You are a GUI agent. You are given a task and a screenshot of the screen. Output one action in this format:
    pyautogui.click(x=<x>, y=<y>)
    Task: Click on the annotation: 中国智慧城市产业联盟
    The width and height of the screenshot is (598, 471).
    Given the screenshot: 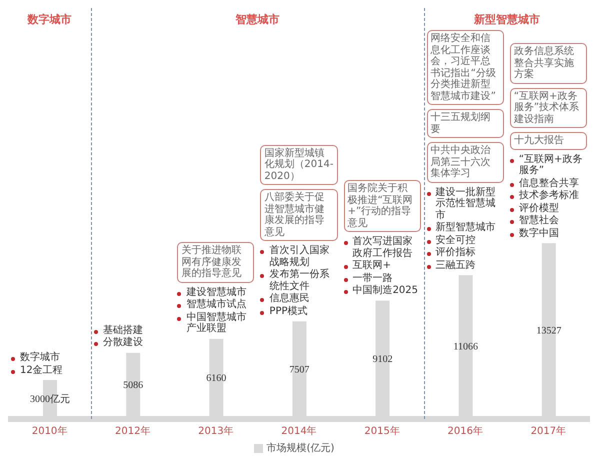 What is the action you would take?
    pyautogui.click(x=217, y=323)
    